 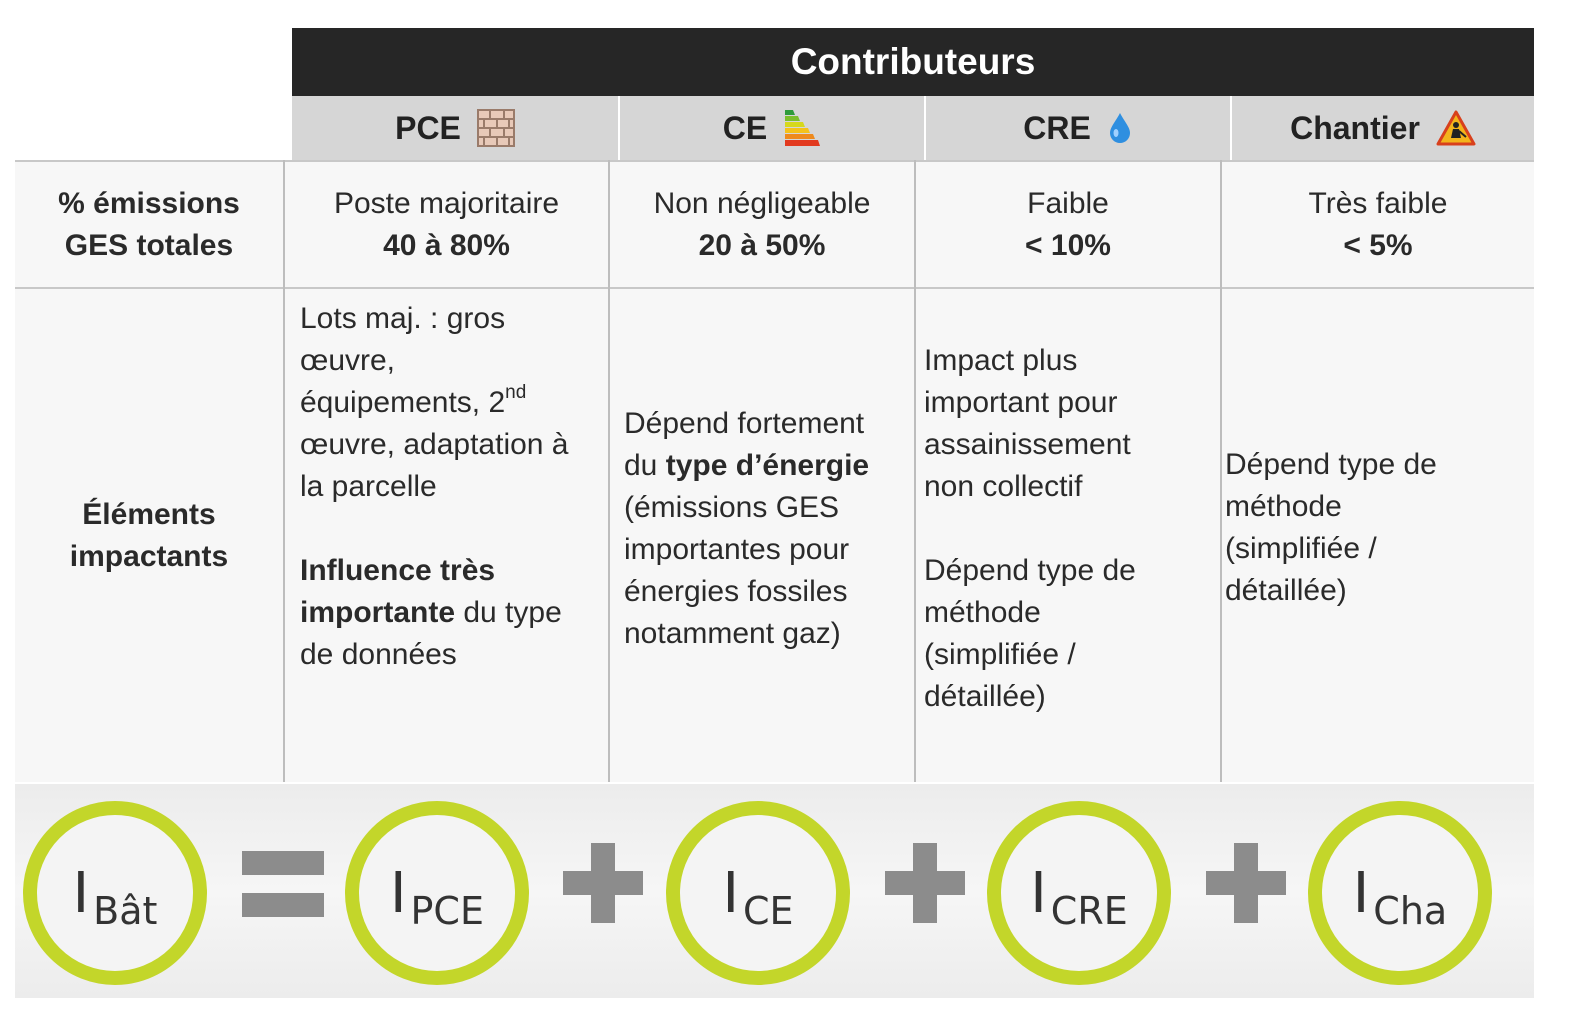 I want to click on column-header-label: Chantier, so click(x=1355, y=127).